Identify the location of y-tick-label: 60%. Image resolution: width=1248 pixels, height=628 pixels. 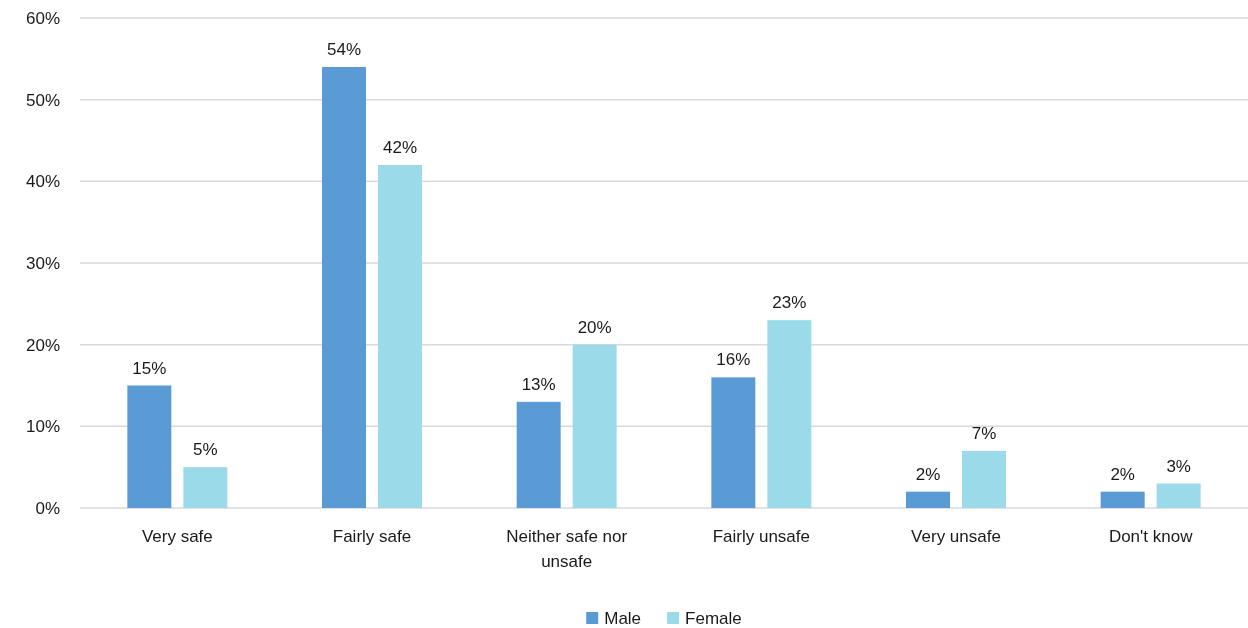
(42, 18).